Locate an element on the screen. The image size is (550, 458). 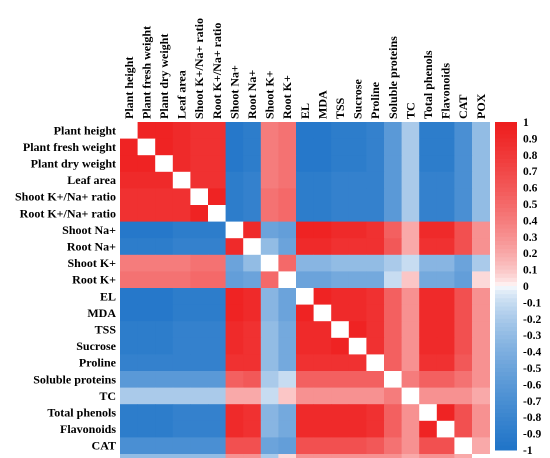
colorbar-tick-label: 0.8 is located at coordinates (530, 156).